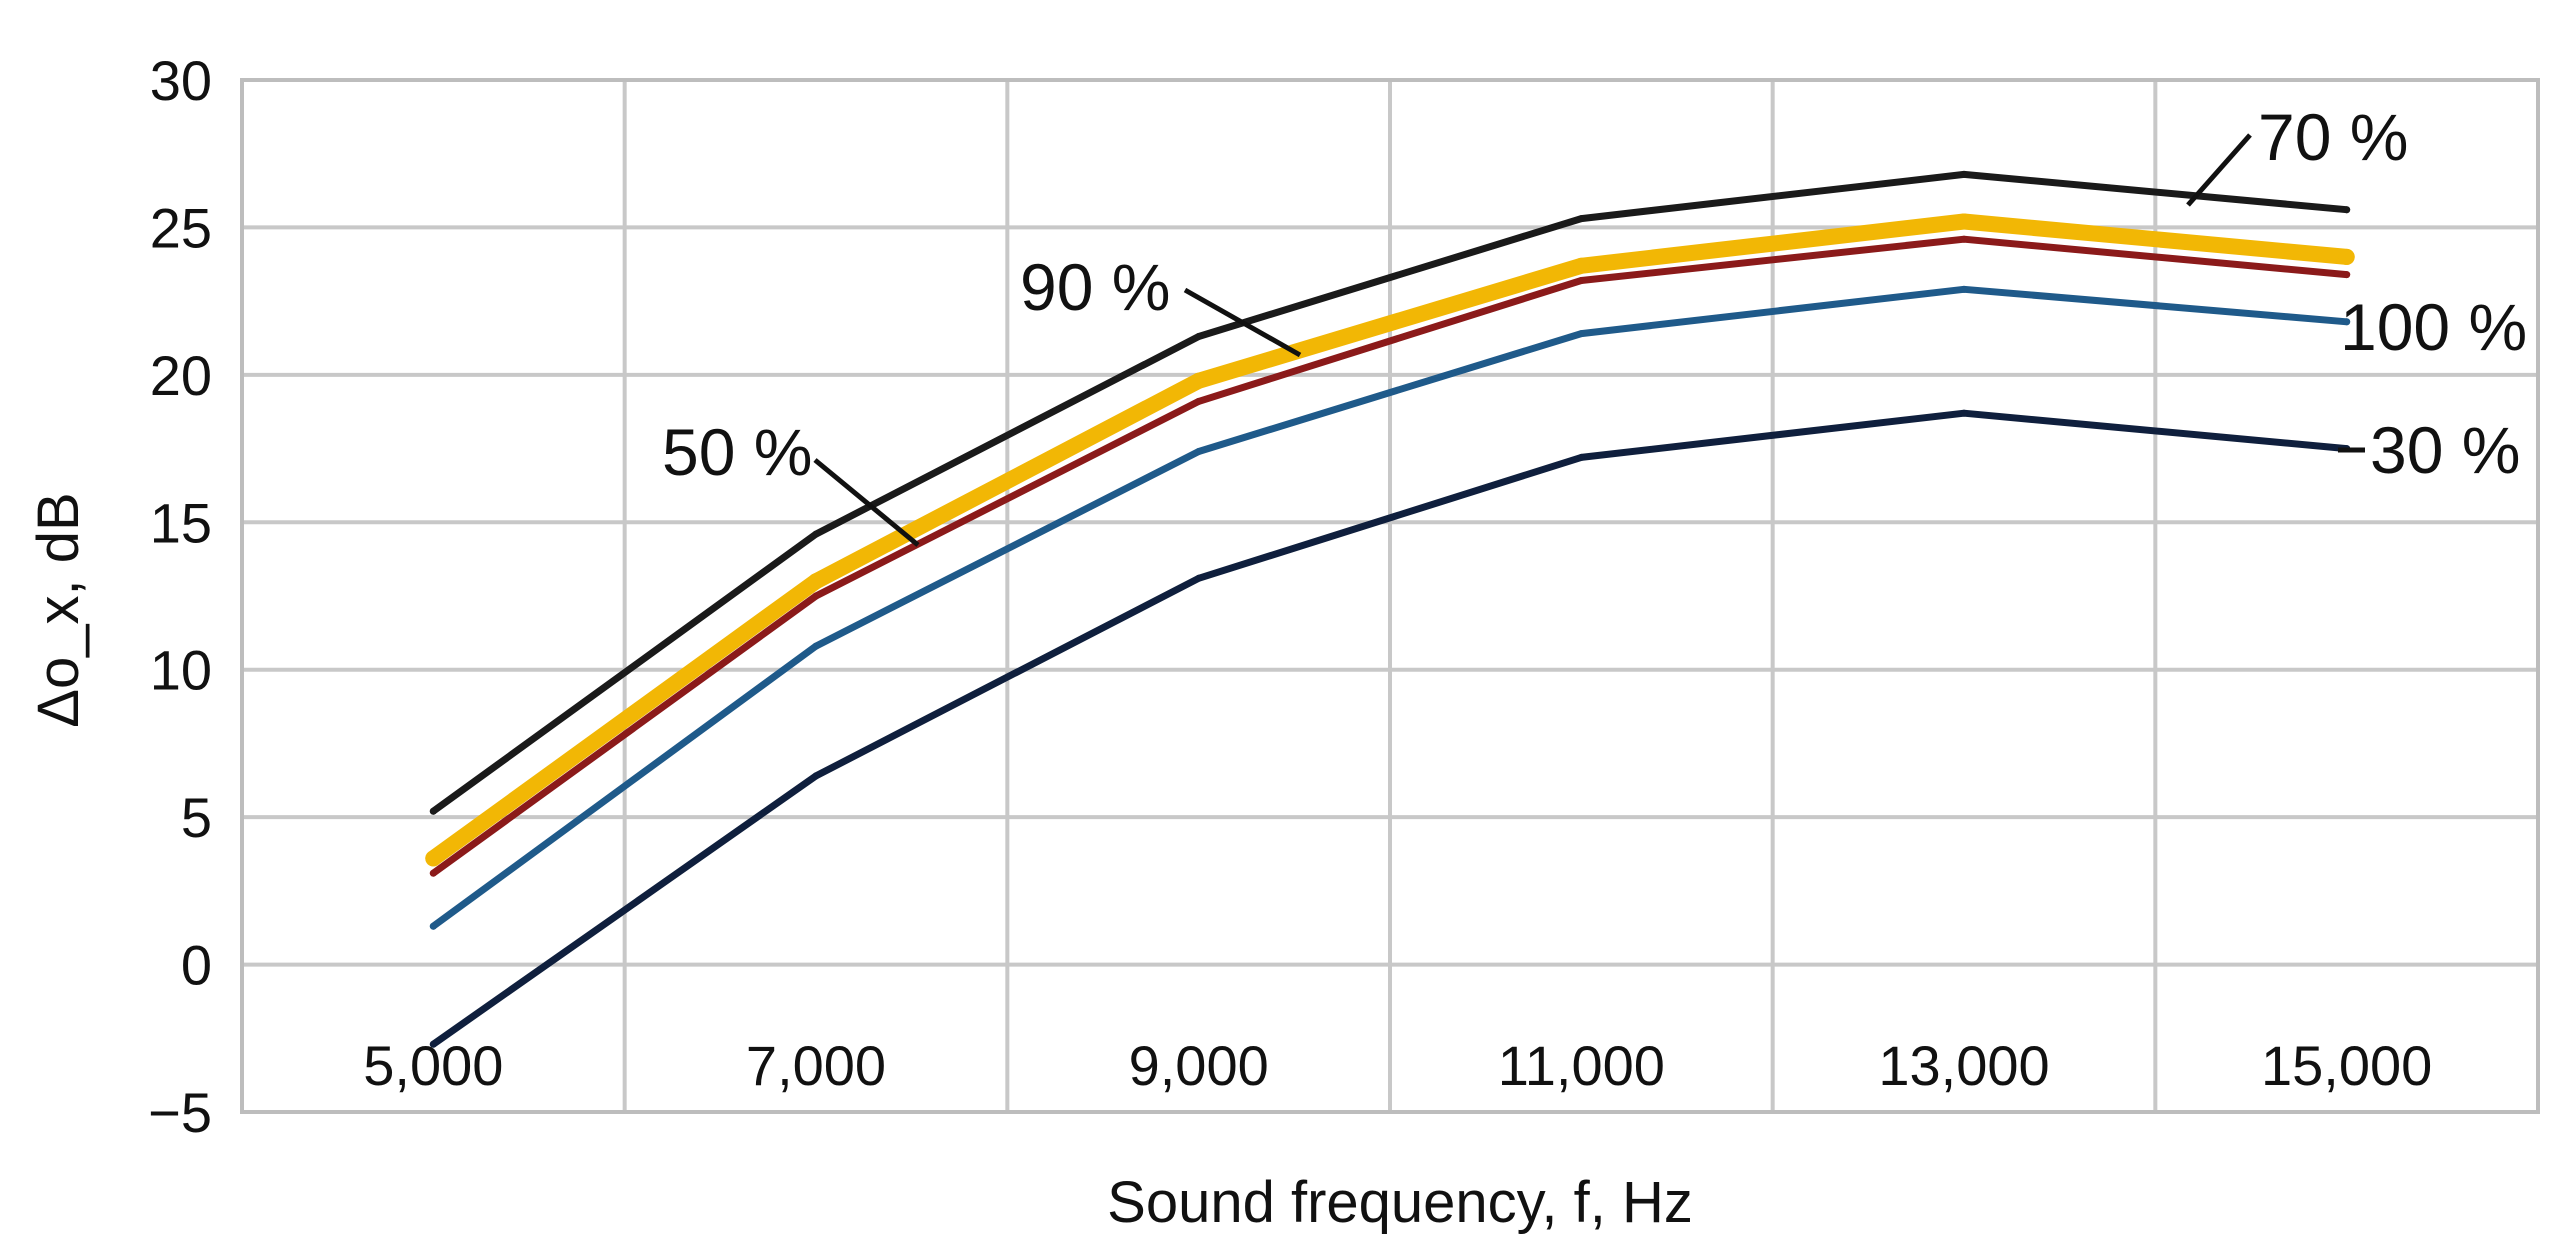 The height and width of the screenshot is (1259, 2568). I want to click on x-tick-label: 11,000, so click(1581, 1065).